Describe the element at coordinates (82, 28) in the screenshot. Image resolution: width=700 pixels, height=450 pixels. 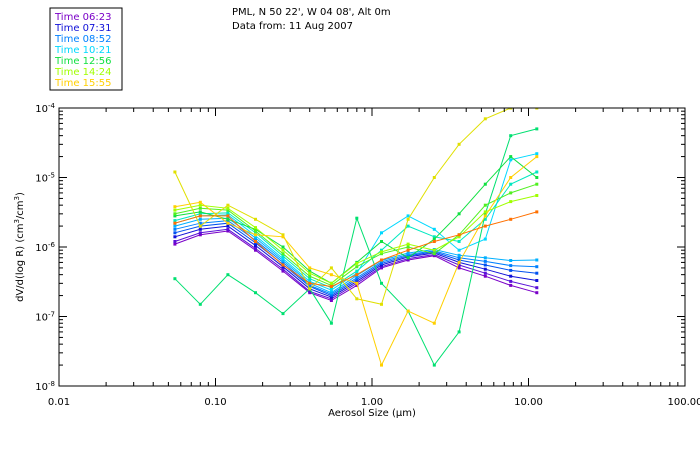
I see `legend-entry: Time 07:31` at that location.